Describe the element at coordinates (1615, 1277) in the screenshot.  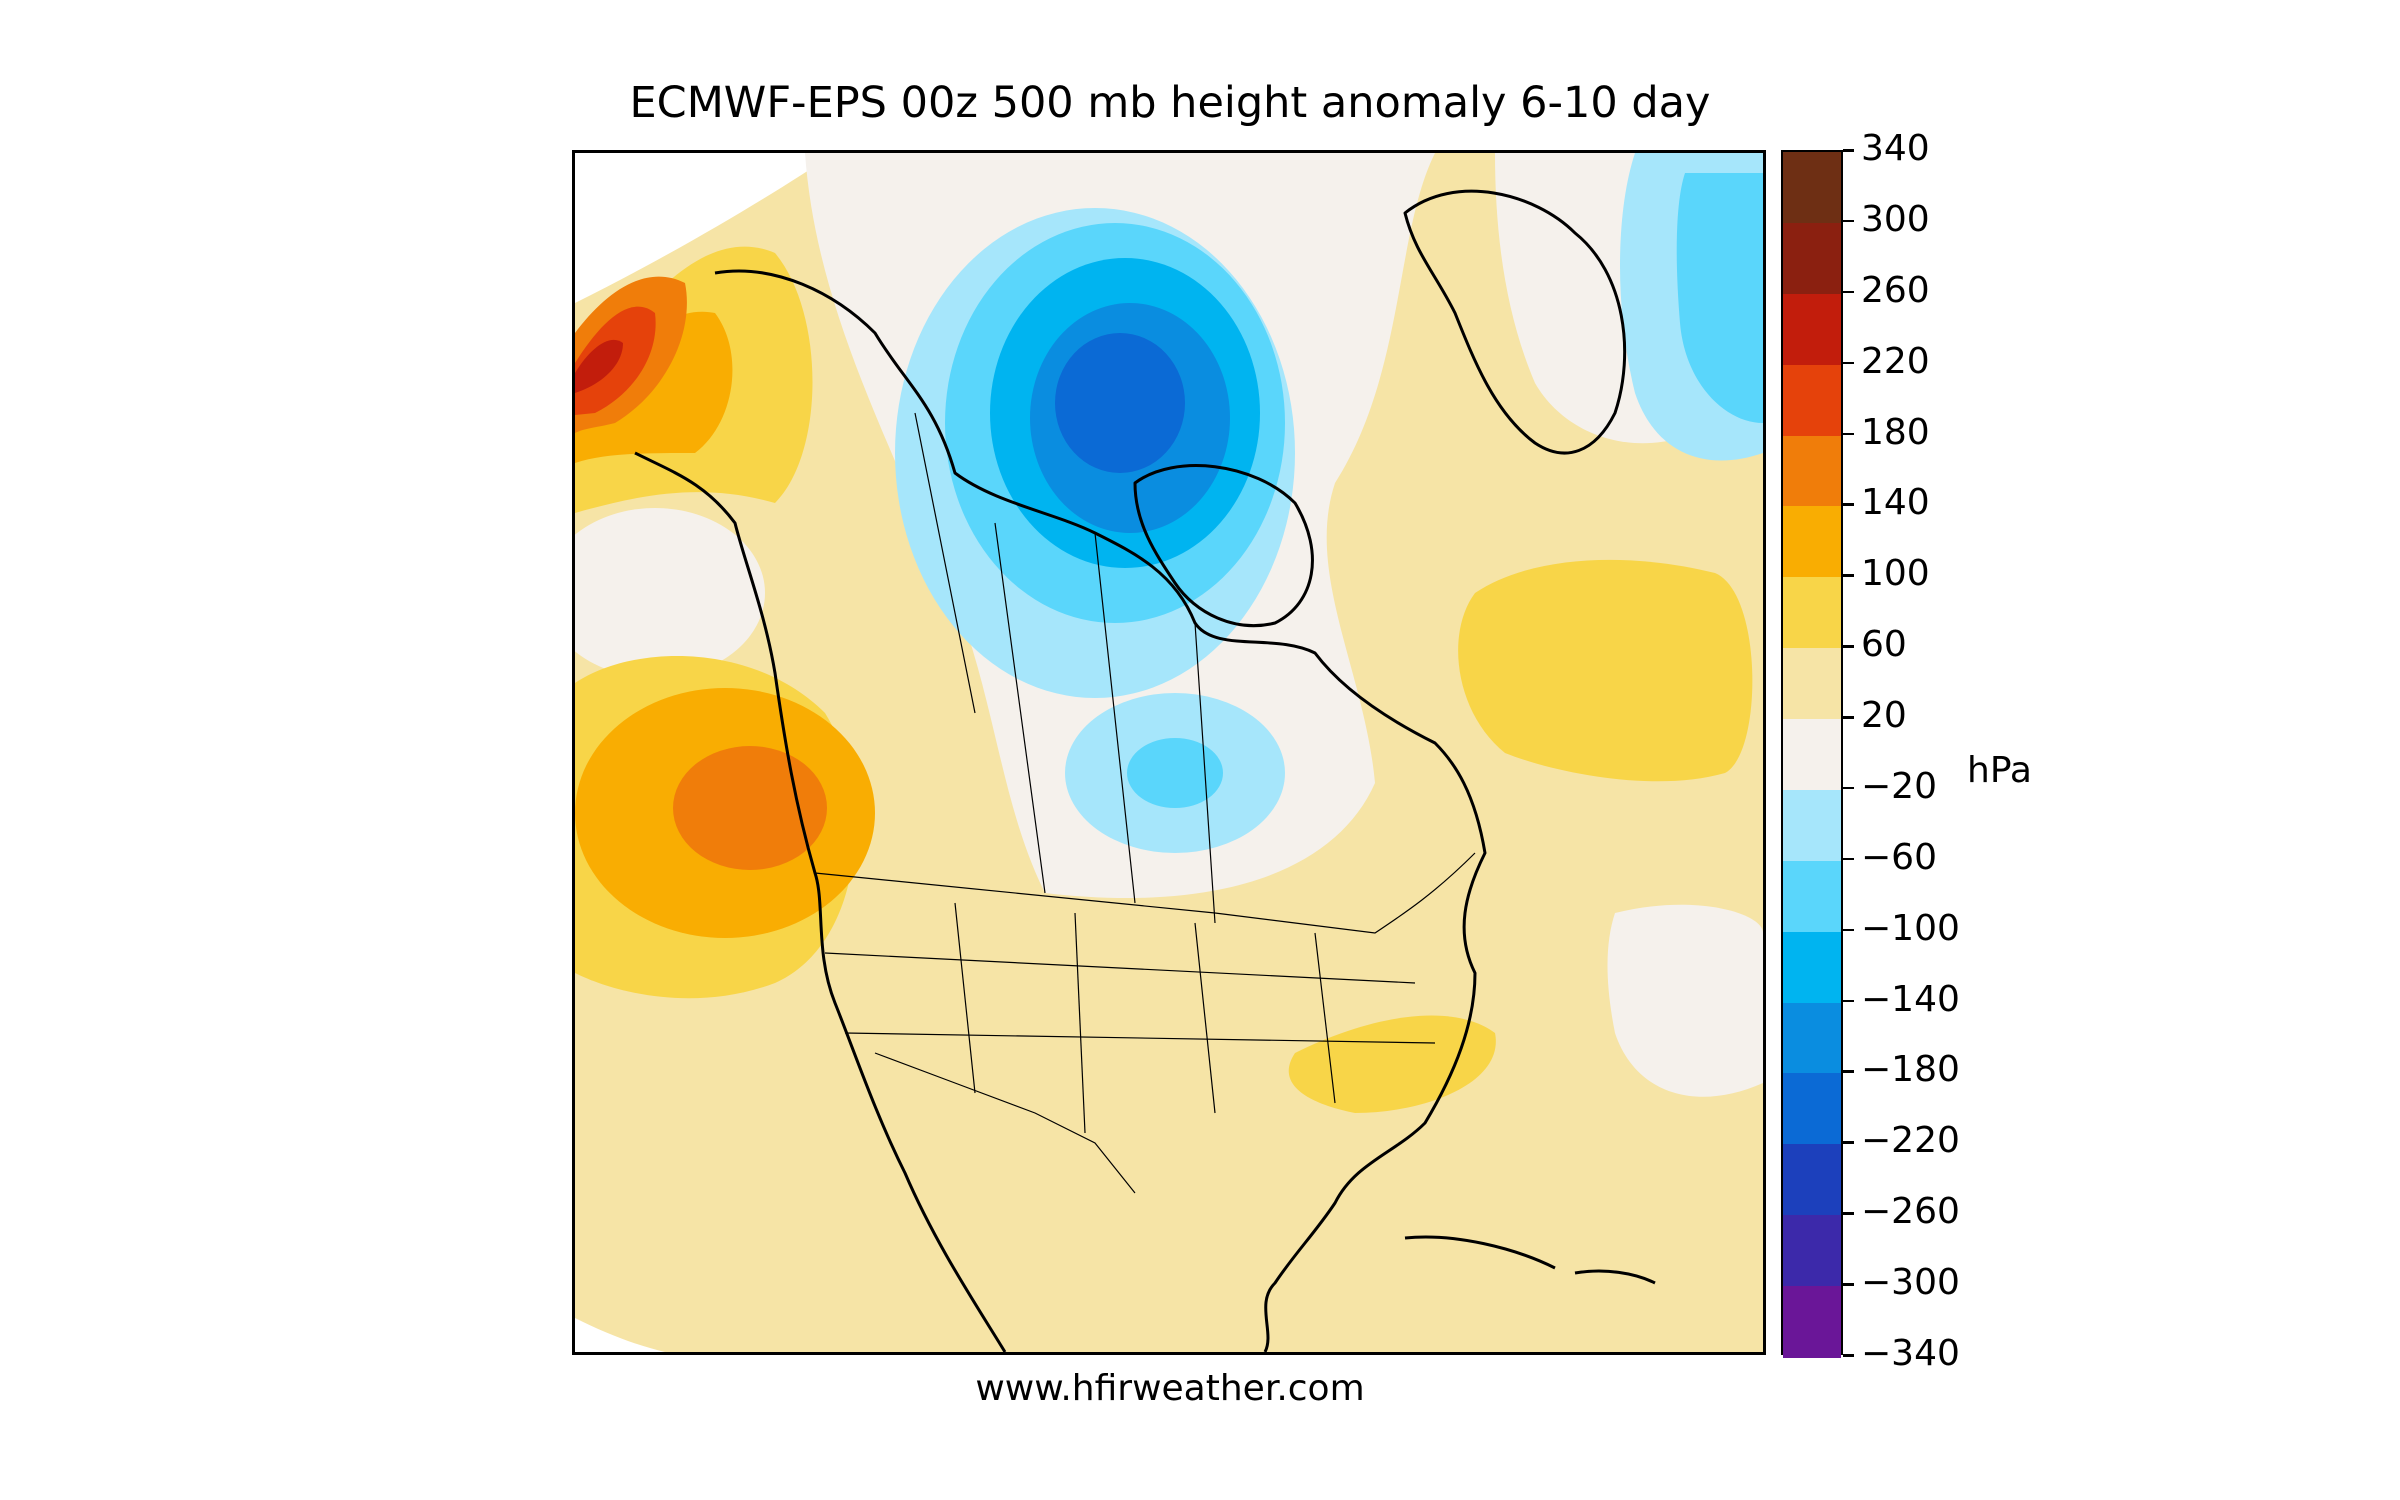
I see `coastline-hispaniola` at that location.